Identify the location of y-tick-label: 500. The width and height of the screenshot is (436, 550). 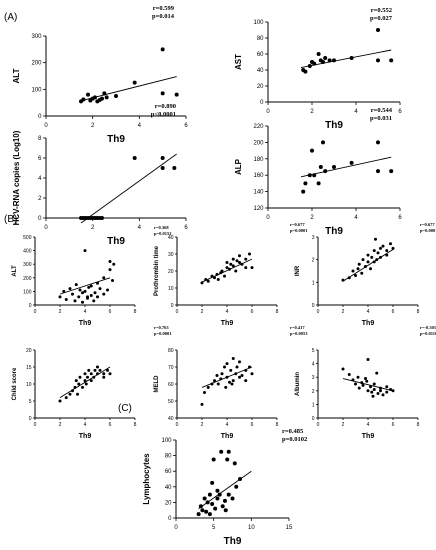
(27, 238).